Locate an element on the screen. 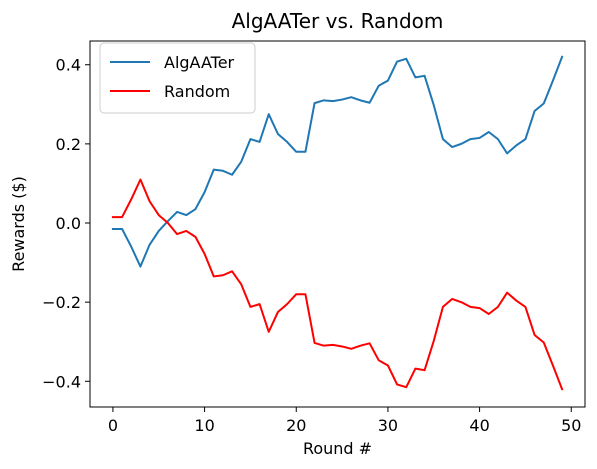  y-tick-label: 0.4 is located at coordinates (68, 65).